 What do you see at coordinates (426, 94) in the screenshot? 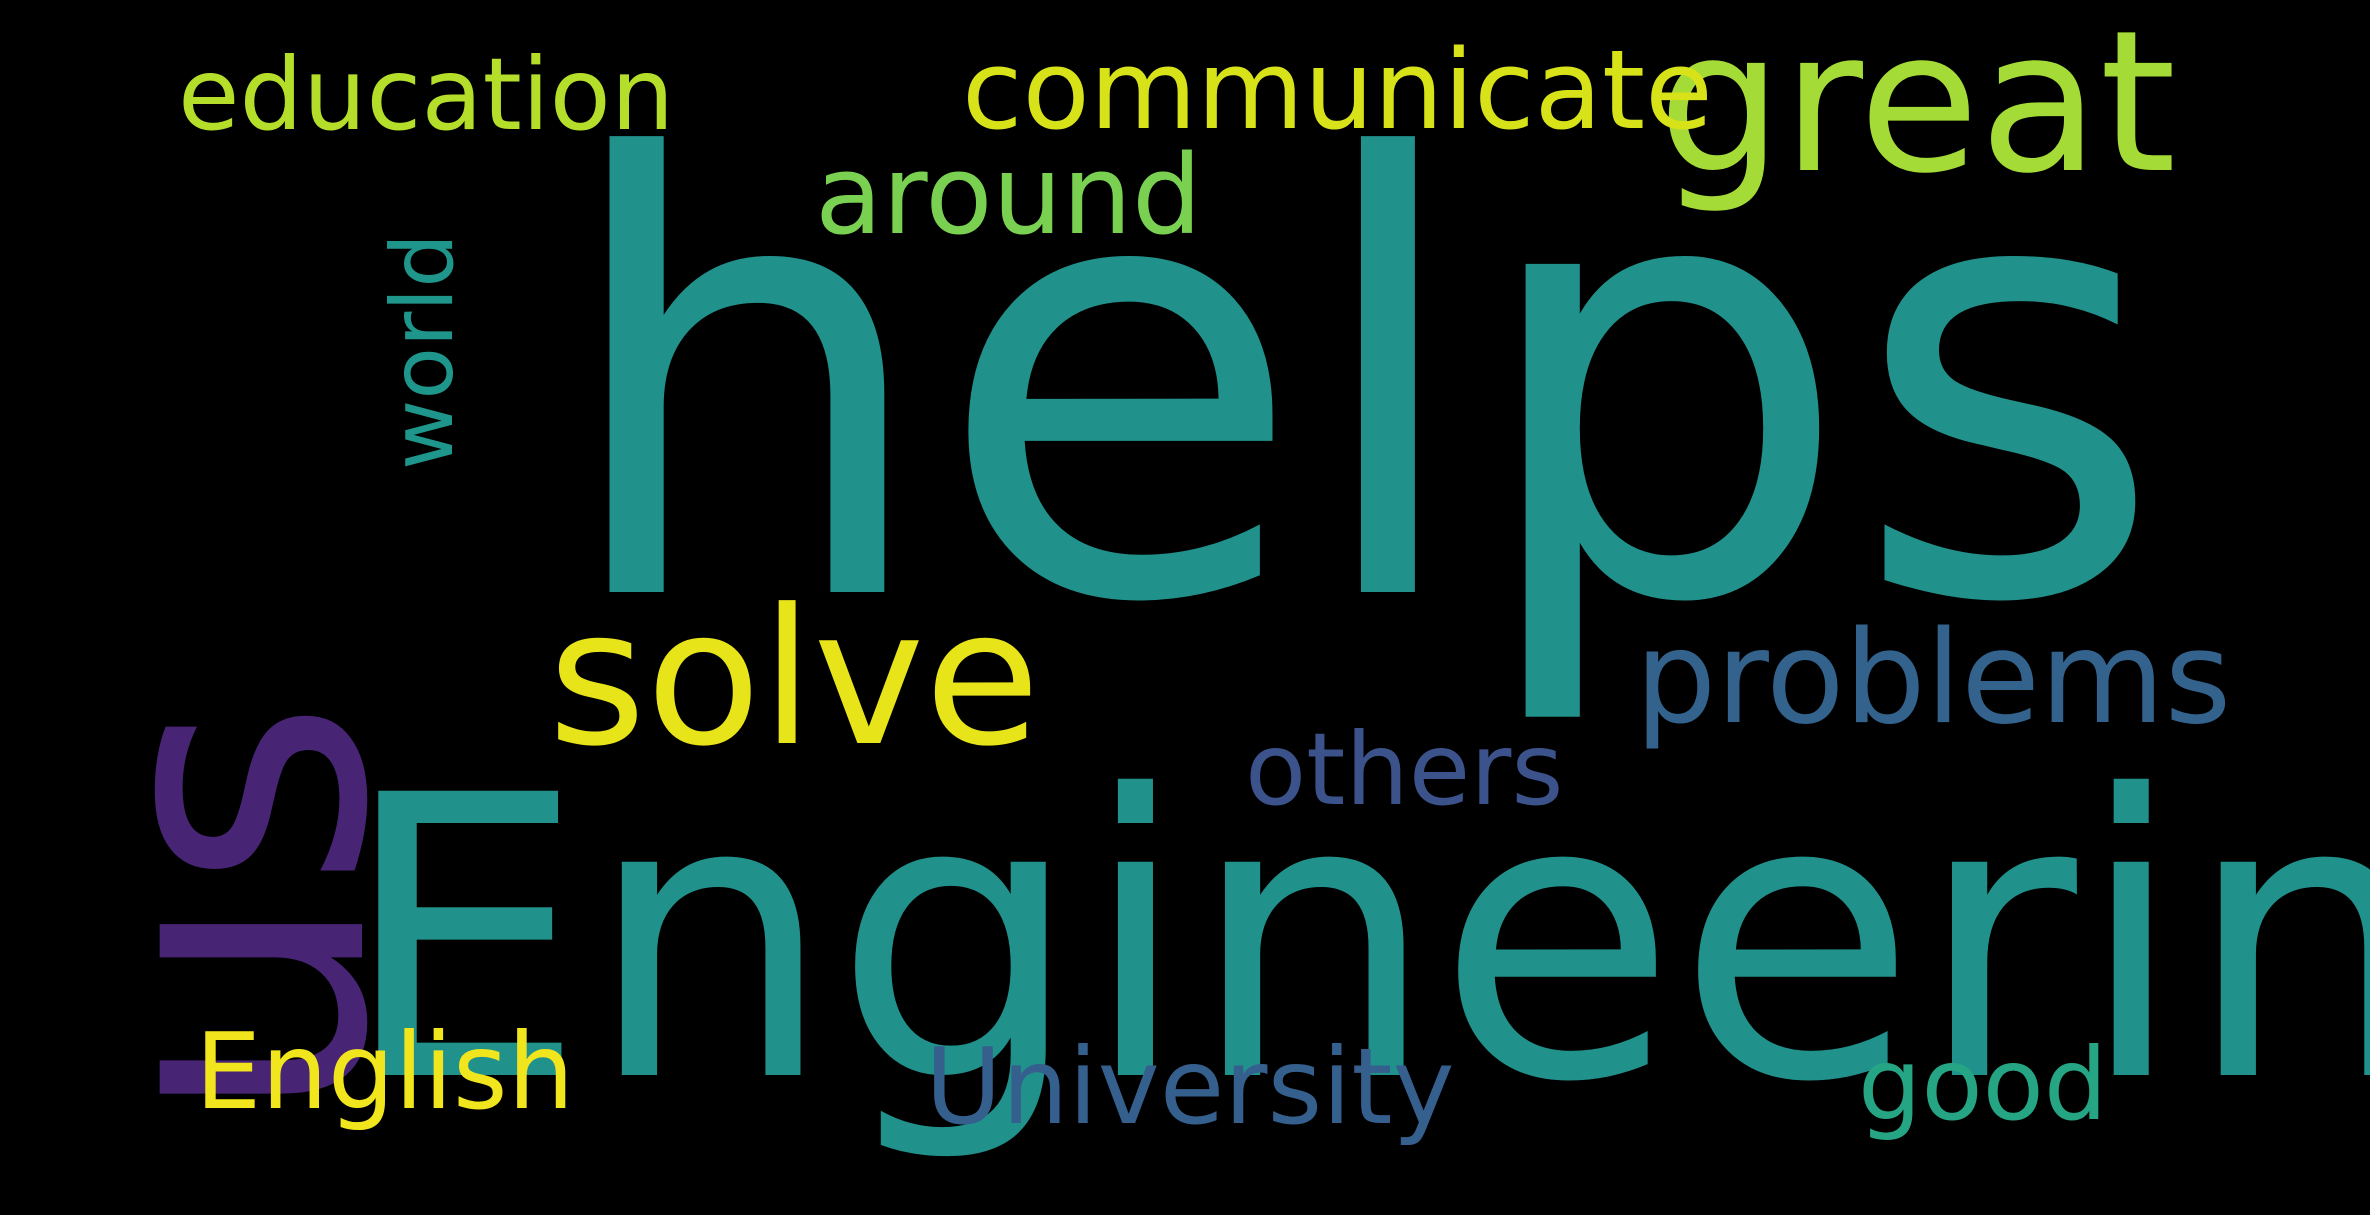
I see `word-education: education` at bounding box center [426, 94].